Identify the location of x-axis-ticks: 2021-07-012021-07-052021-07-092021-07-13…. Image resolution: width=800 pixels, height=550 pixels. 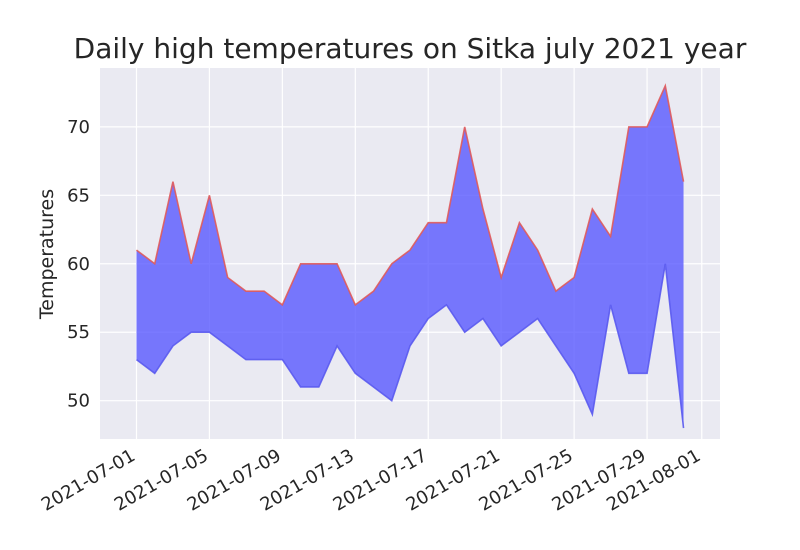
(371, 480).